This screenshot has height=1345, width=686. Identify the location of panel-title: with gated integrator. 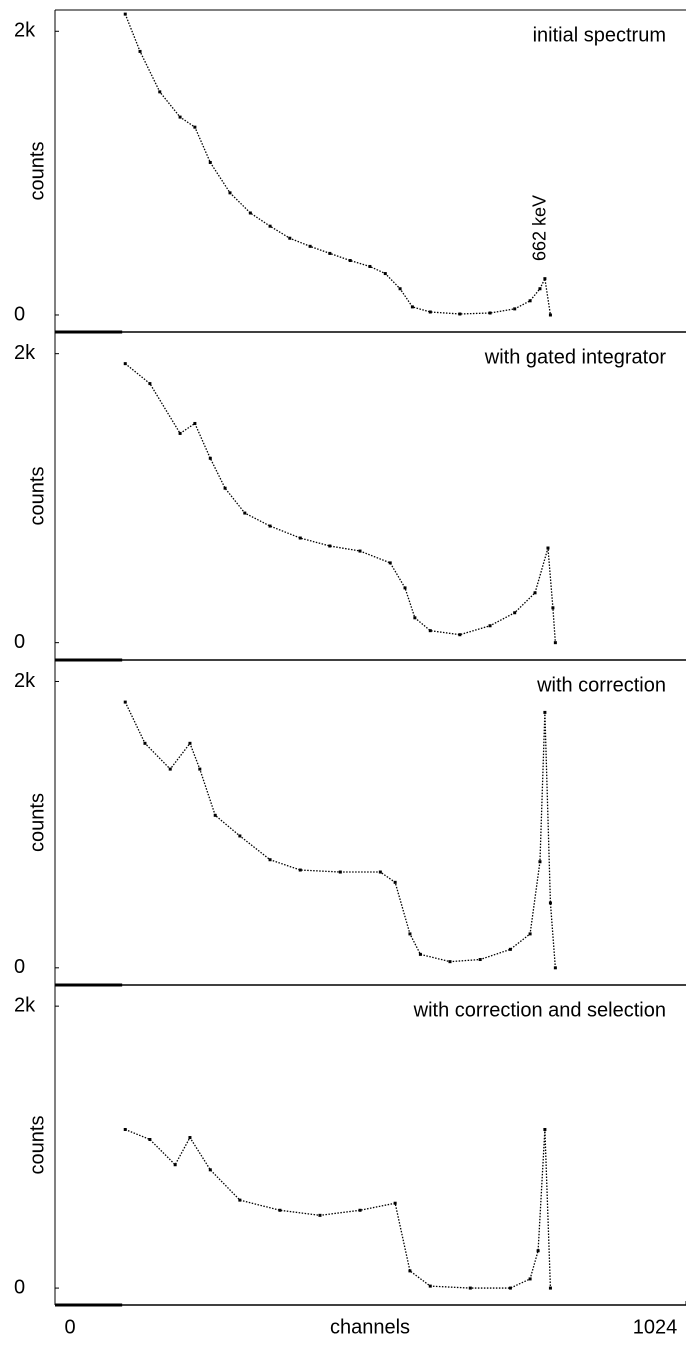
(575, 357).